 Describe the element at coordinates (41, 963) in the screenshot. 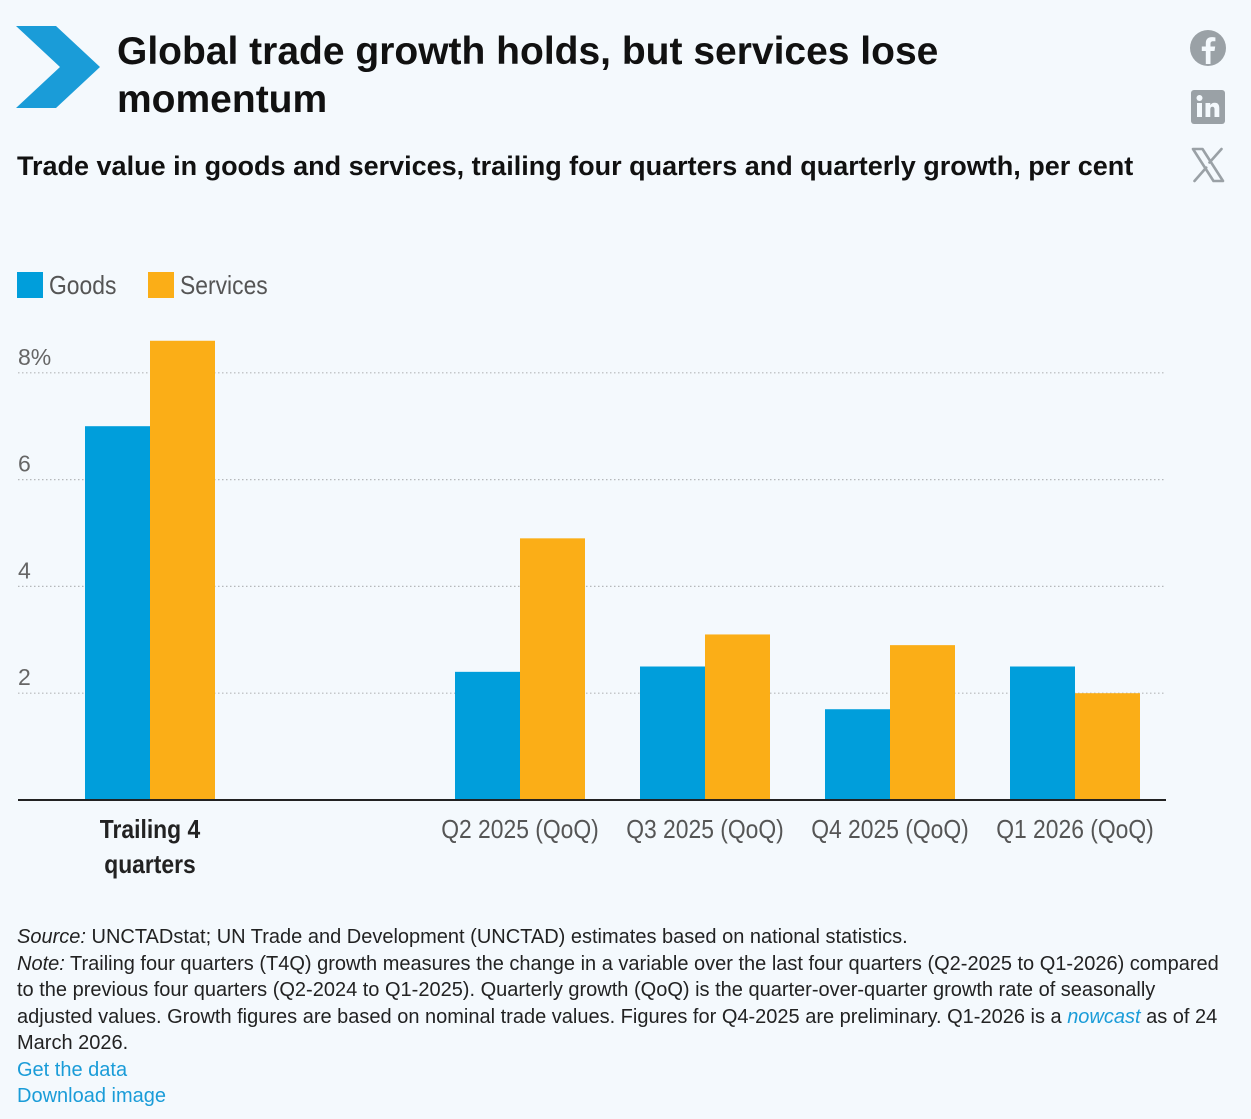

I see `note-label: Note:` at that location.